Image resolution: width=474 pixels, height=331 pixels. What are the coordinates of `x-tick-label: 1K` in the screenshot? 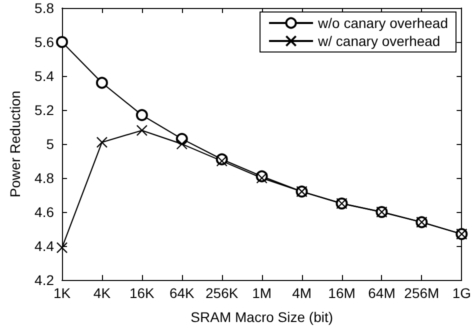 It's located at (62, 293).